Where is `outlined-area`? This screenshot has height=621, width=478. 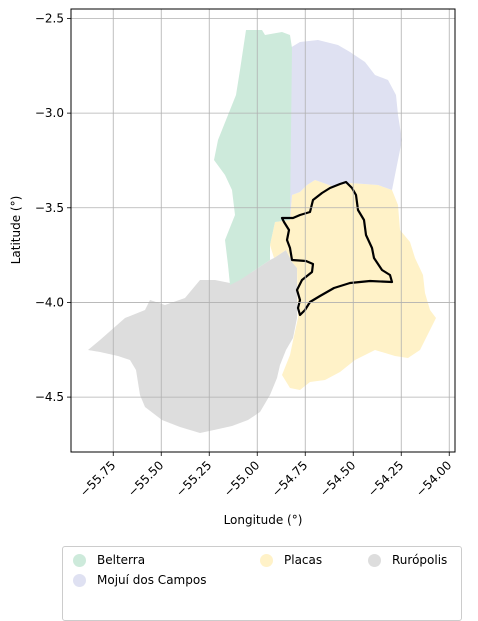 outlined-area is located at coordinates (337, 248).